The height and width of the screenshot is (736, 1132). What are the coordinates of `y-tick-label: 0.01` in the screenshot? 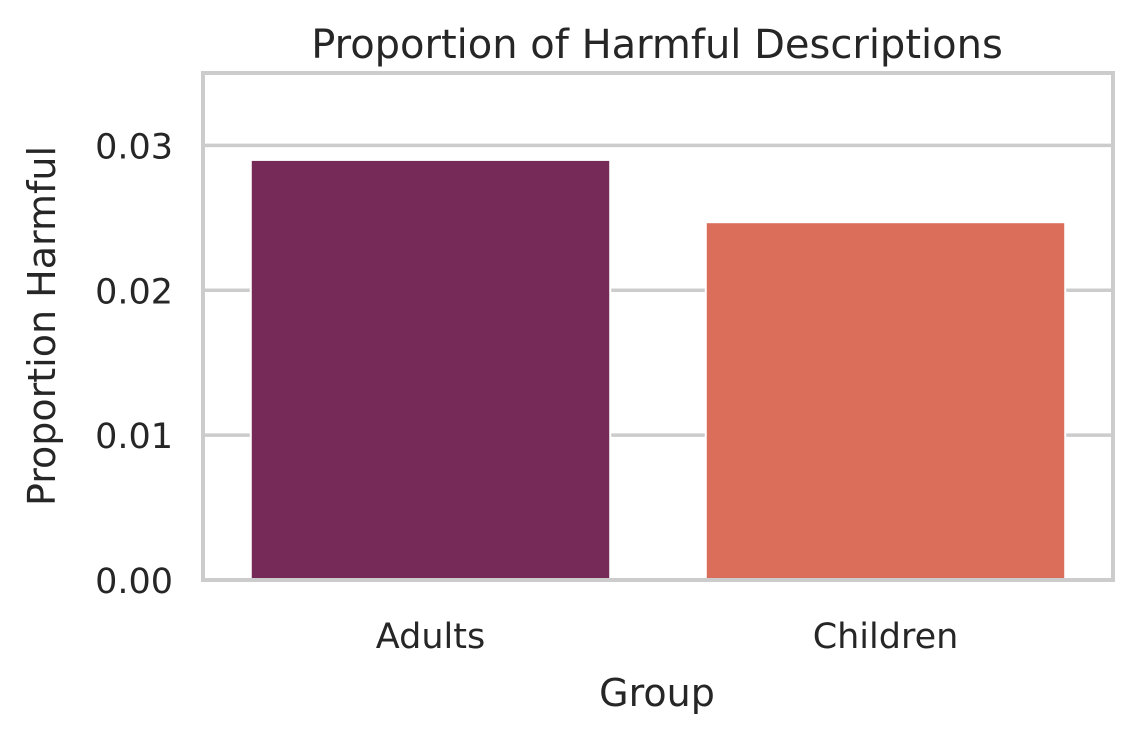 It's located at (134, 437).